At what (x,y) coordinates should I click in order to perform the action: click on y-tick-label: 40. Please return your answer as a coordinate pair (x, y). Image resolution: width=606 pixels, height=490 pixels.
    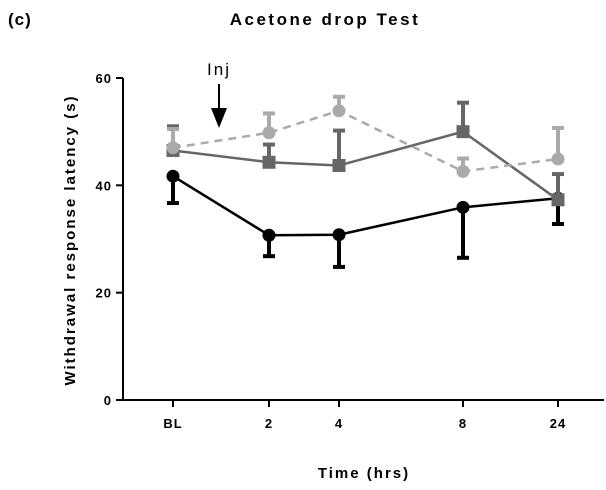
    Looking at the image, I should click on (104, 185).